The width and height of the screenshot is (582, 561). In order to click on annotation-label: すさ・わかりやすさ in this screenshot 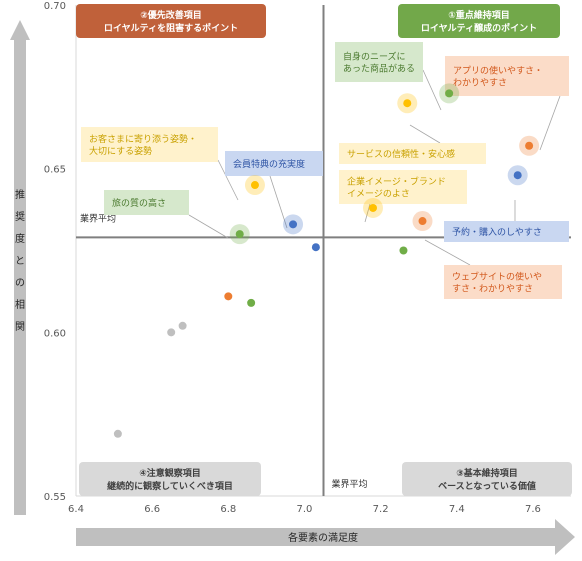, I will do `click(492, 289)`.